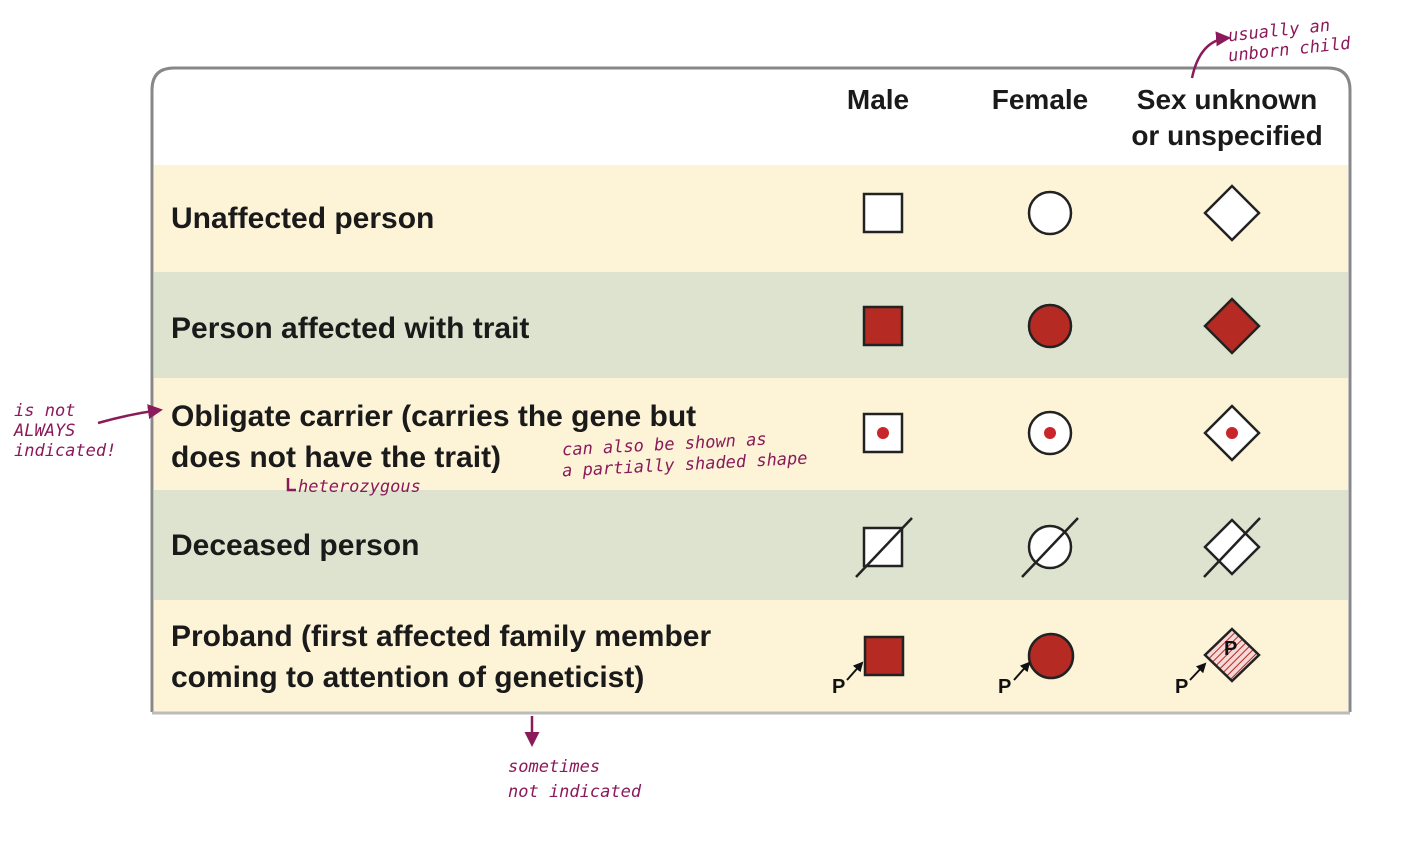 The image size is (1416, 868). Describe the element at coordinates (45, 431) in the screenshot. I see `annotation: ALWAYS` at that location.